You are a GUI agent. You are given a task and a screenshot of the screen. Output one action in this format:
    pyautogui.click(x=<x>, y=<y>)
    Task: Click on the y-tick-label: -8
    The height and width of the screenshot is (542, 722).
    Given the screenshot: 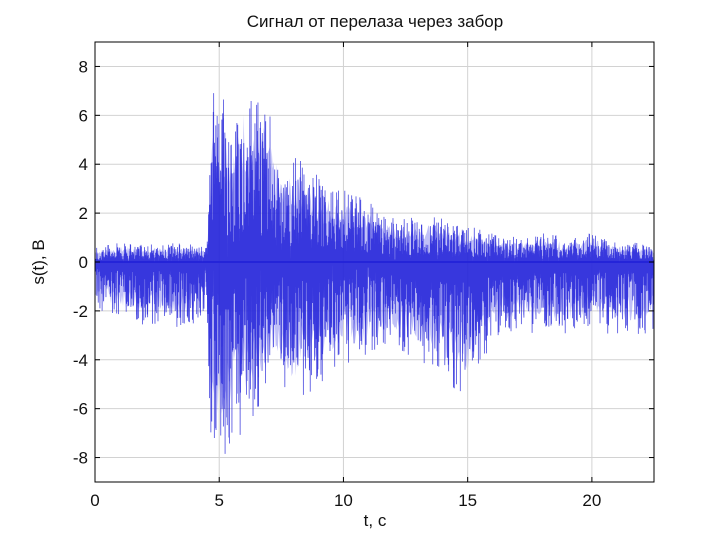 What is the action you would take?
    pyautogui.click(x=80, y=458)
    